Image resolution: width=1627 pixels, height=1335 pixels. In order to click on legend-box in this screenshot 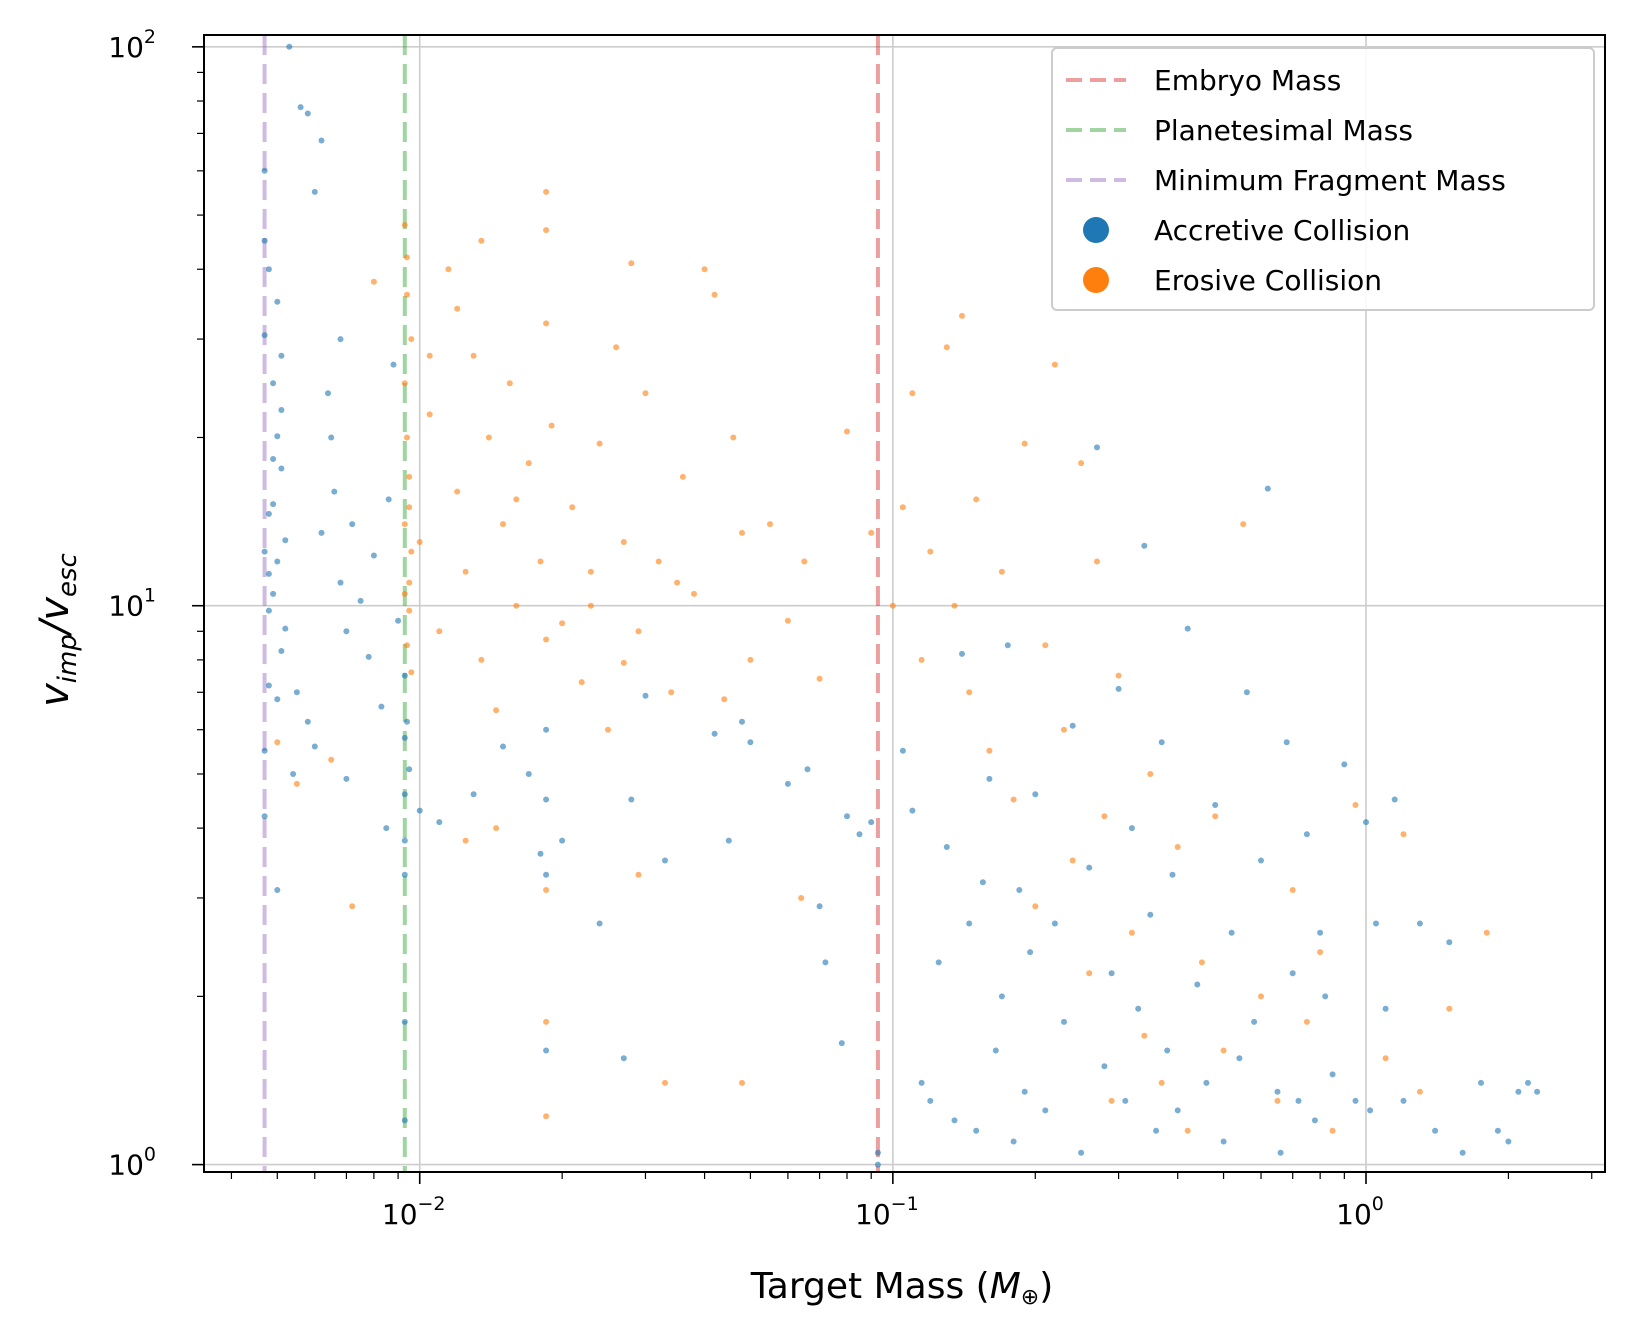, I will do `click(1323, 179)`.